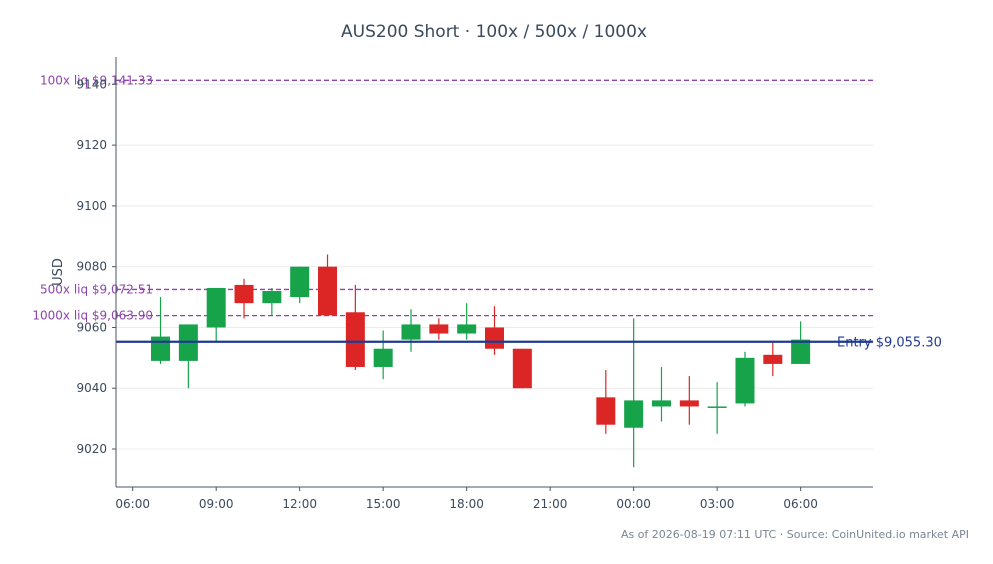  What do you see at coordinates (91, 206) in the screenshot?
I see `y-tick-label: 9100` at bounding box center [91, 206].